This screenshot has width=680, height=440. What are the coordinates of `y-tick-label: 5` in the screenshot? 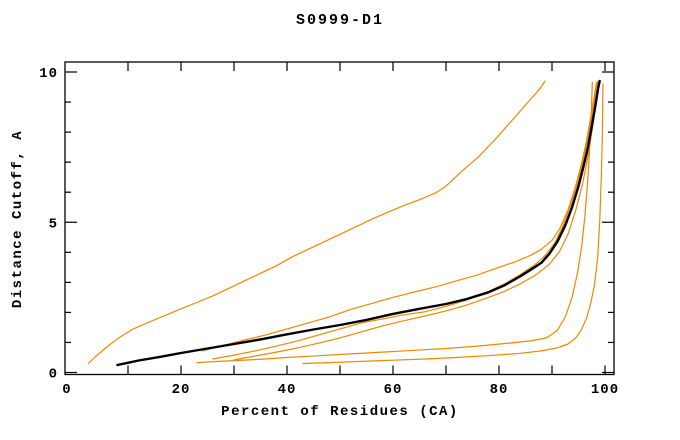 It's located at (53, 224).